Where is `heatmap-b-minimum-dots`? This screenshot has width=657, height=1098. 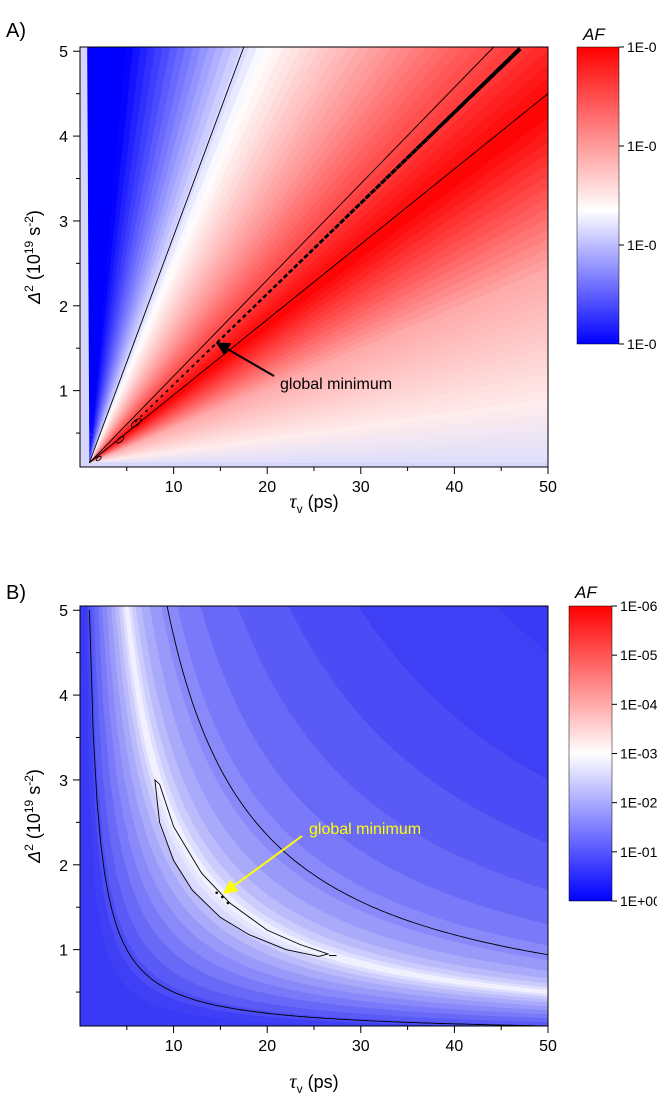
heatmap-b-minimum-dots is located at coordinates (222, 898).